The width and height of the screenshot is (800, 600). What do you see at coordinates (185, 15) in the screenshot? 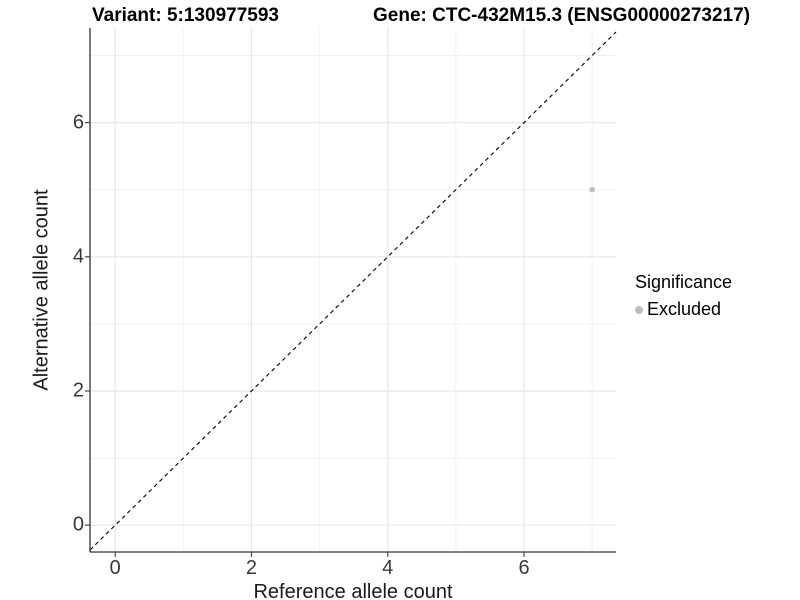
I see `plot-title-variant: Variant: 5:130977593` at bounding box center [185, 15].